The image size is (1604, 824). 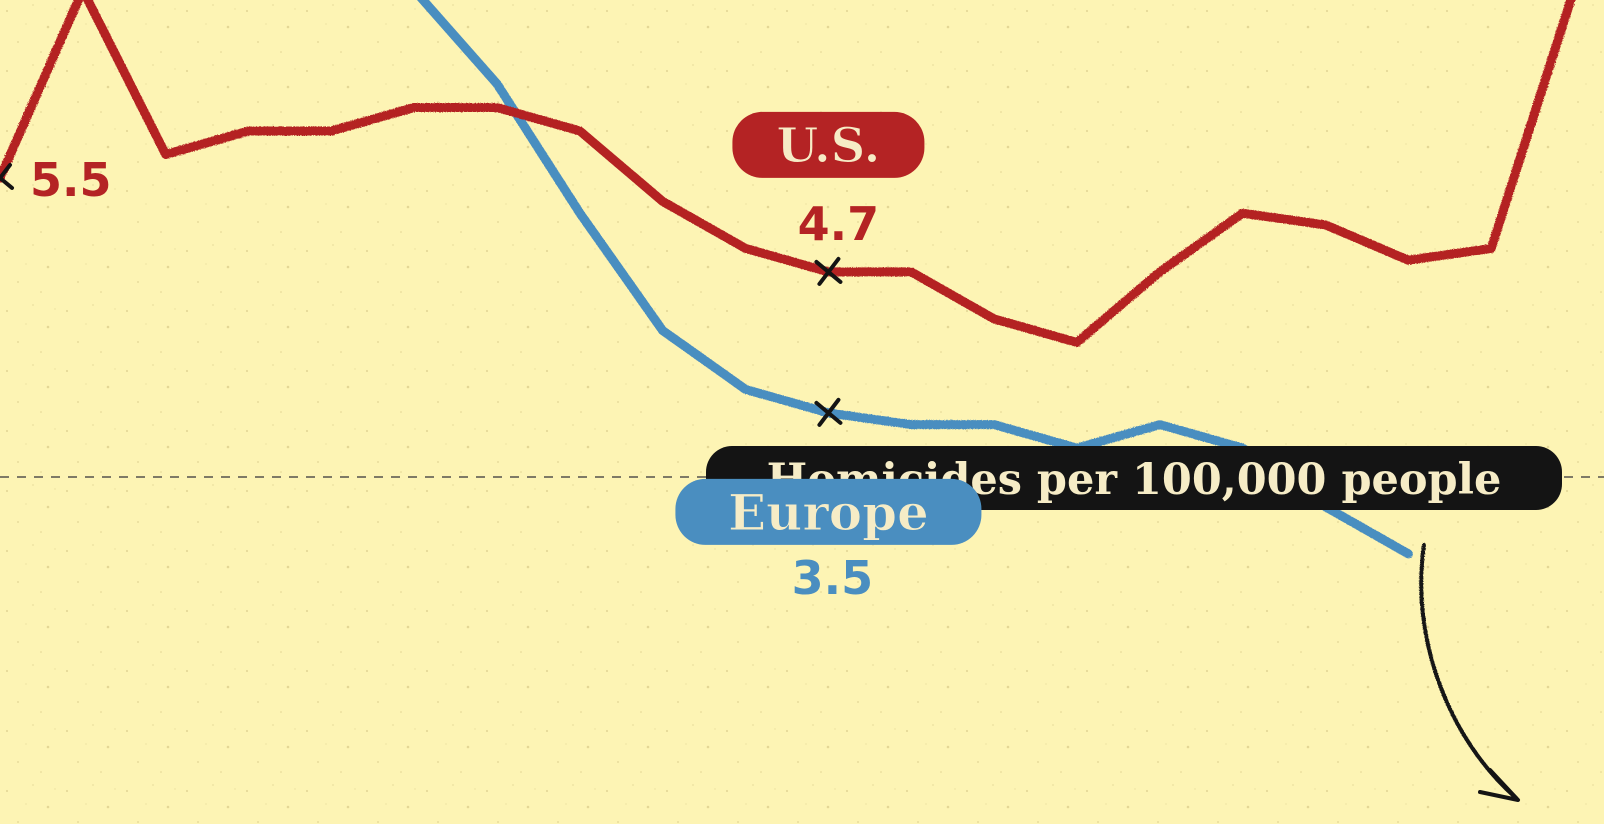 I want to click on series-name-label-us: U.S., so click(x=829, y=146).